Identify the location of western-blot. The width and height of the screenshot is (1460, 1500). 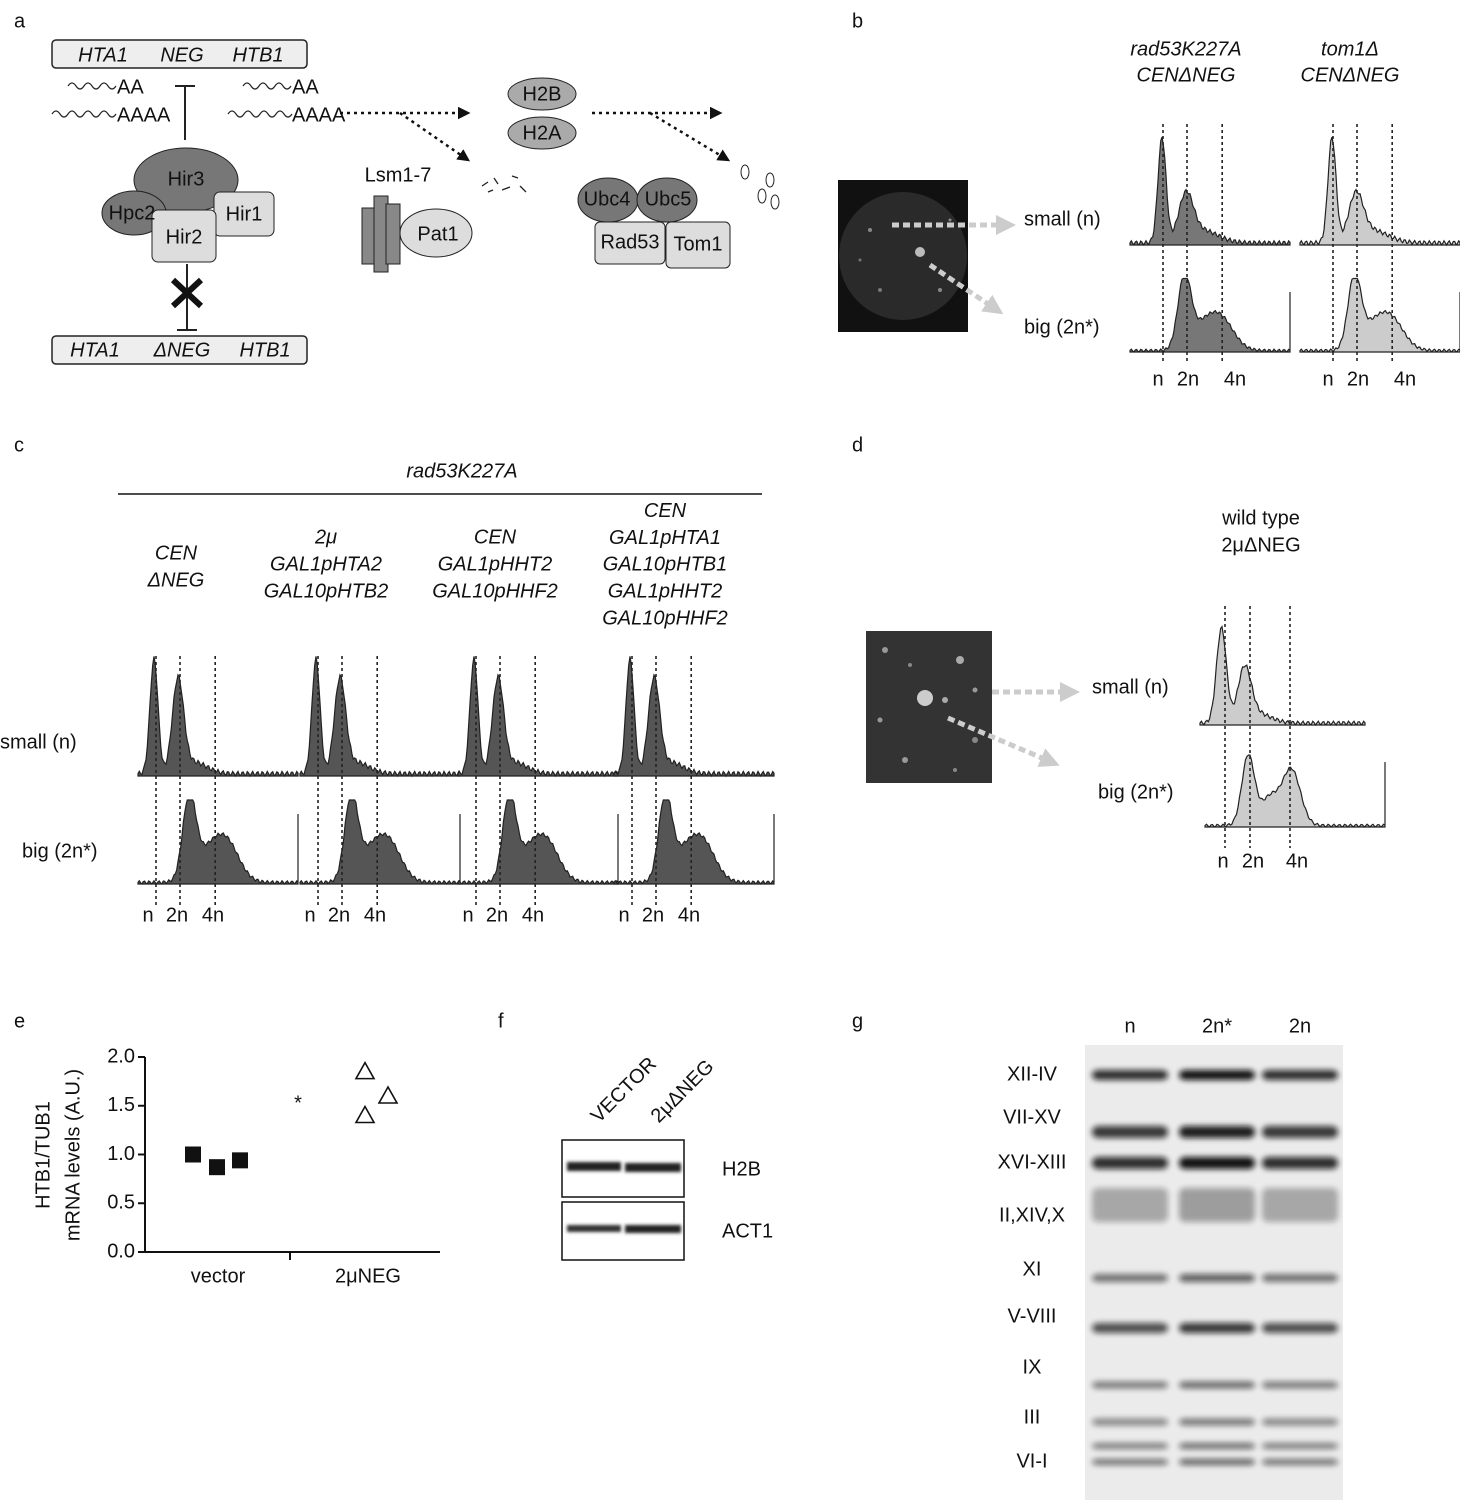
(623, 1200).